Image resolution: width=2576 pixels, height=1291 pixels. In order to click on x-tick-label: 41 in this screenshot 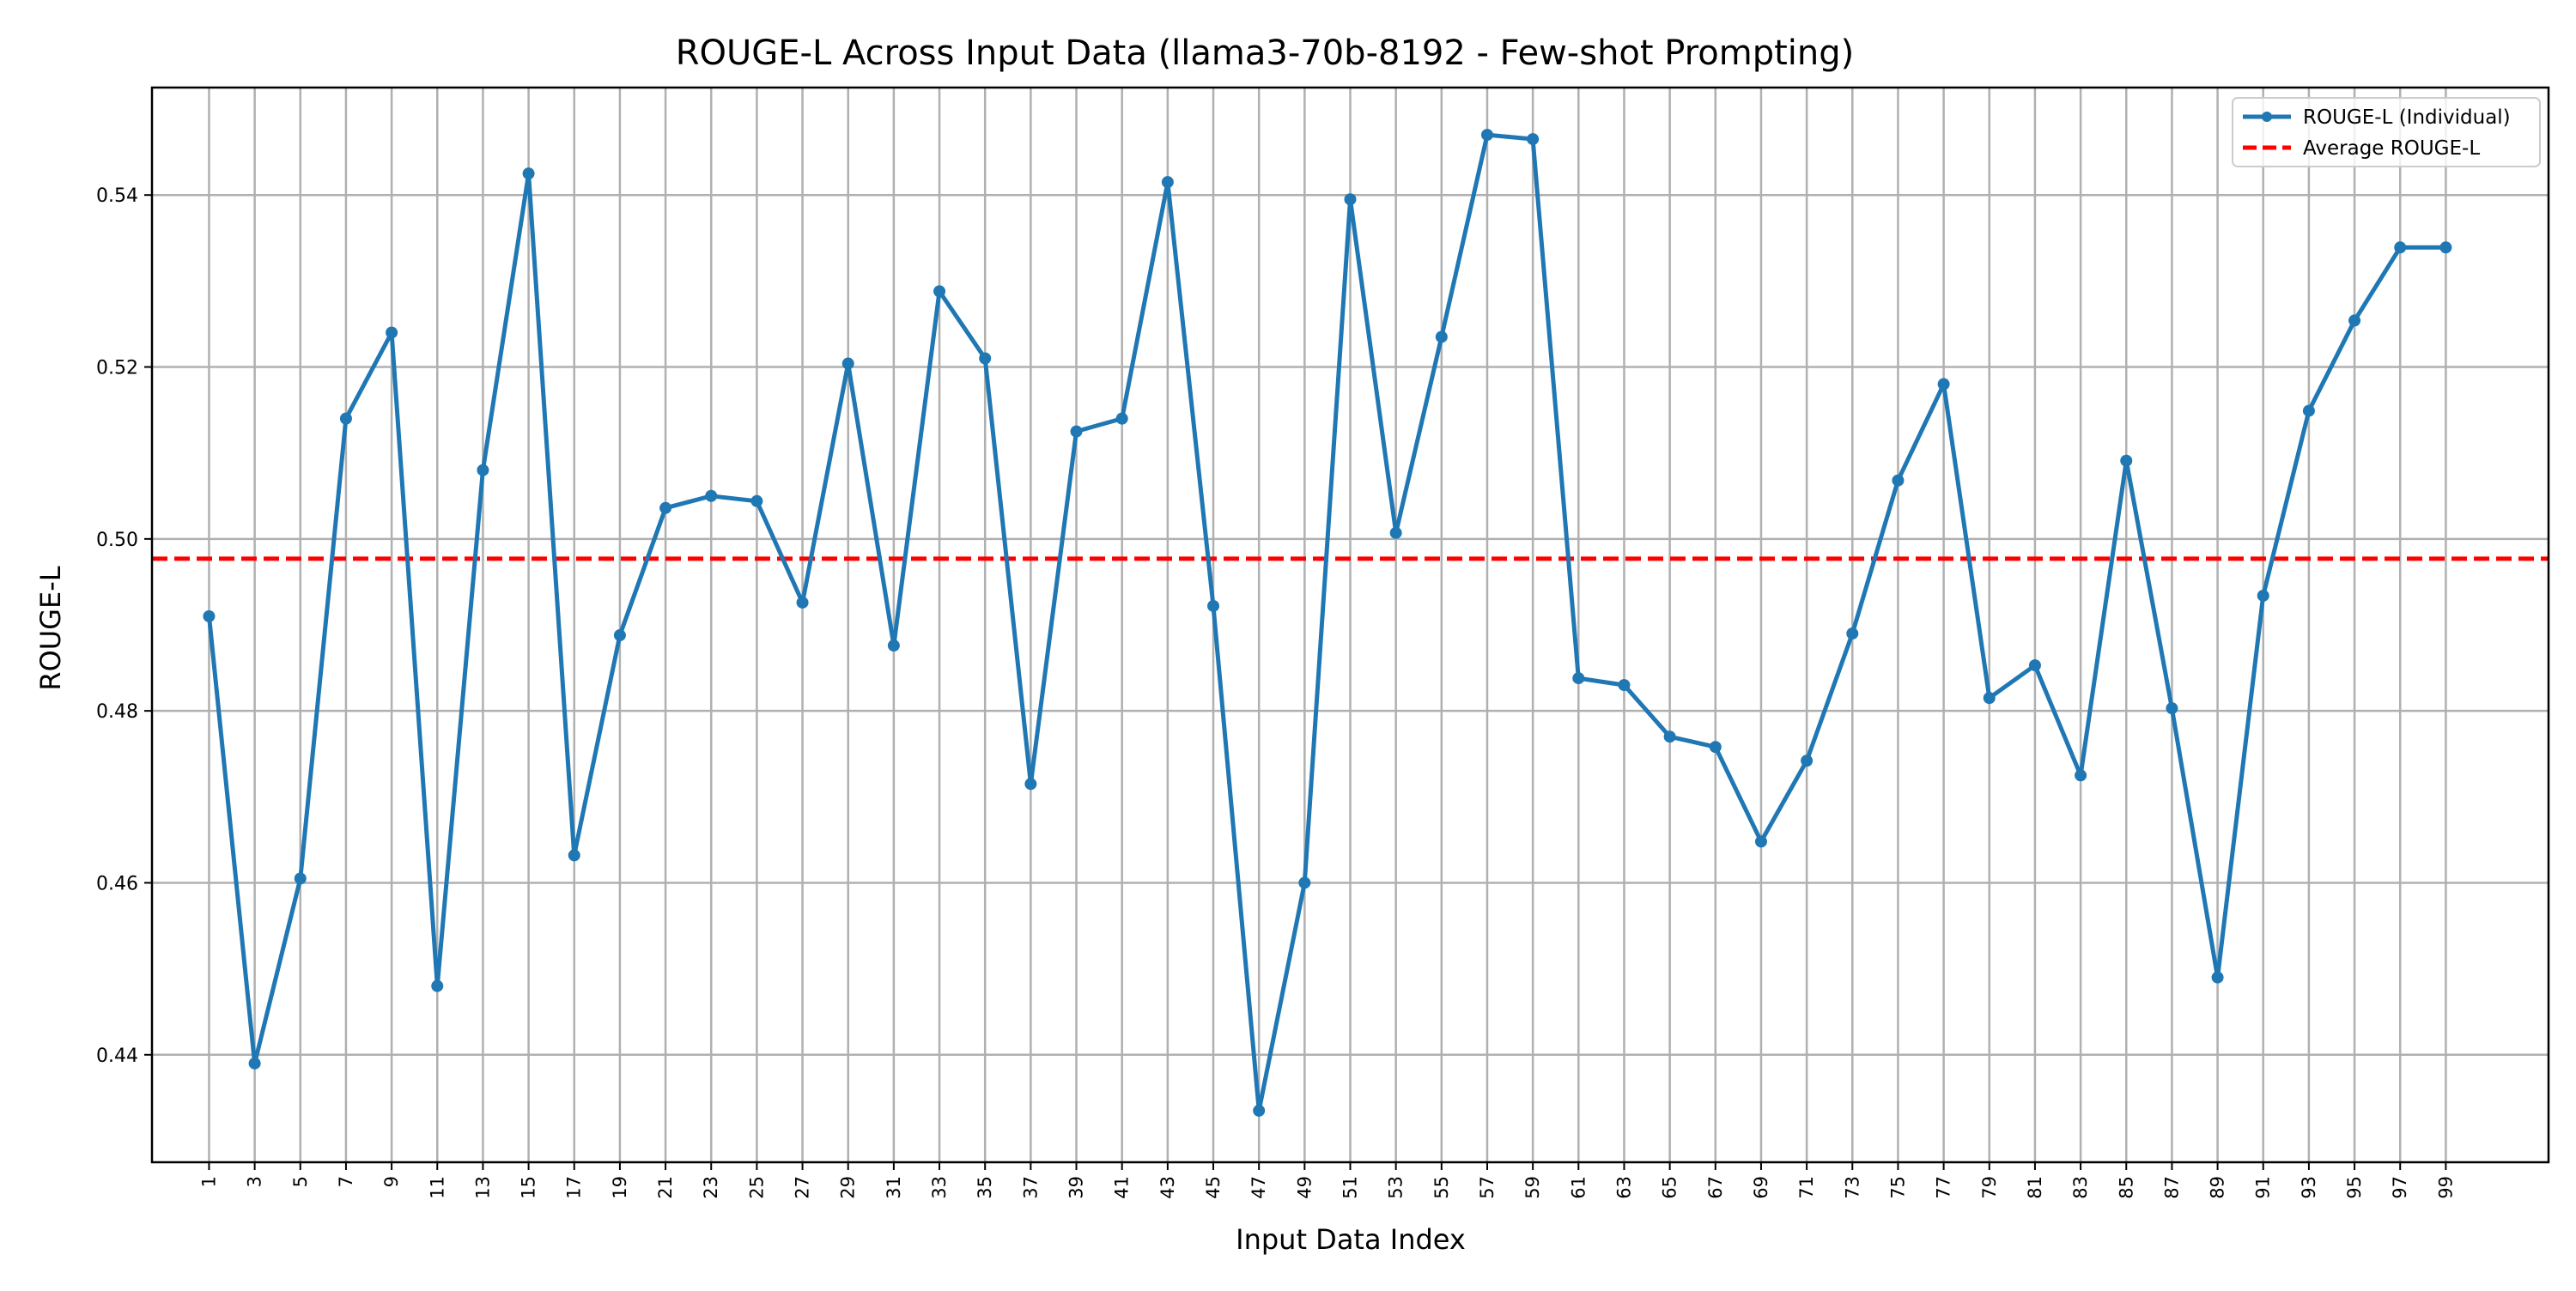, I will do `click(1122, 1187)`.